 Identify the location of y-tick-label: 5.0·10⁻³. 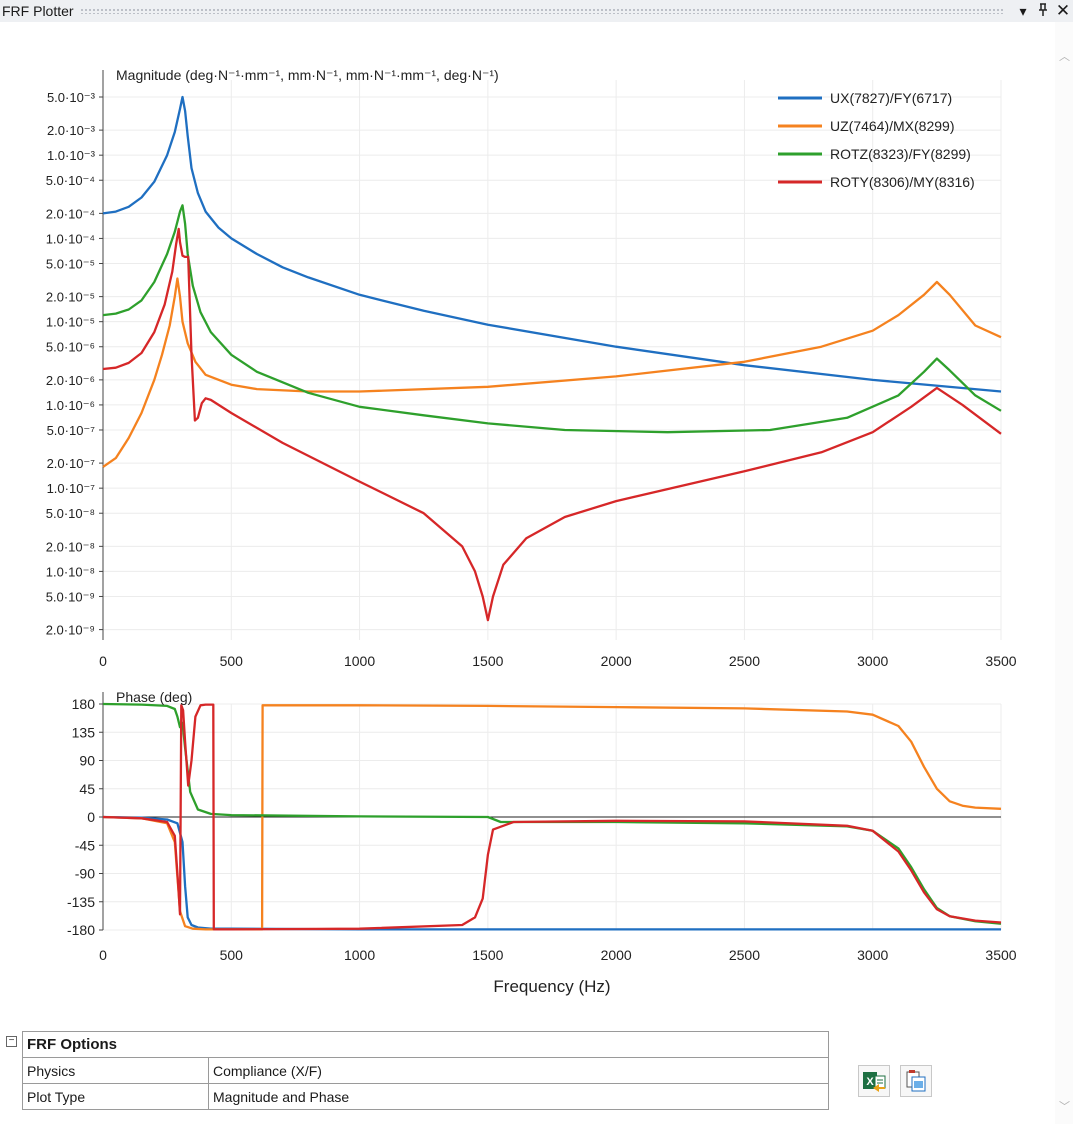
(71, 97).